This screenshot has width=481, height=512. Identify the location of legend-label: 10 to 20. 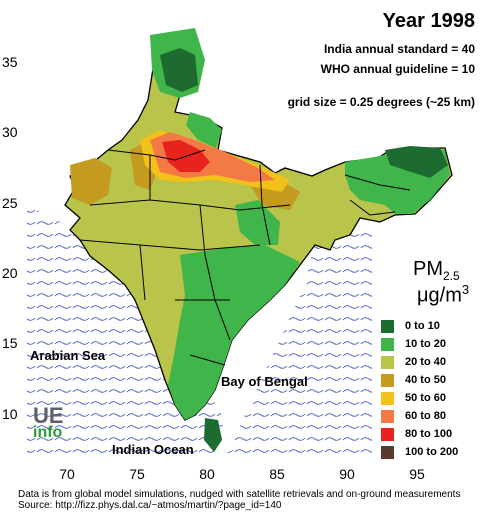
(425, 344).